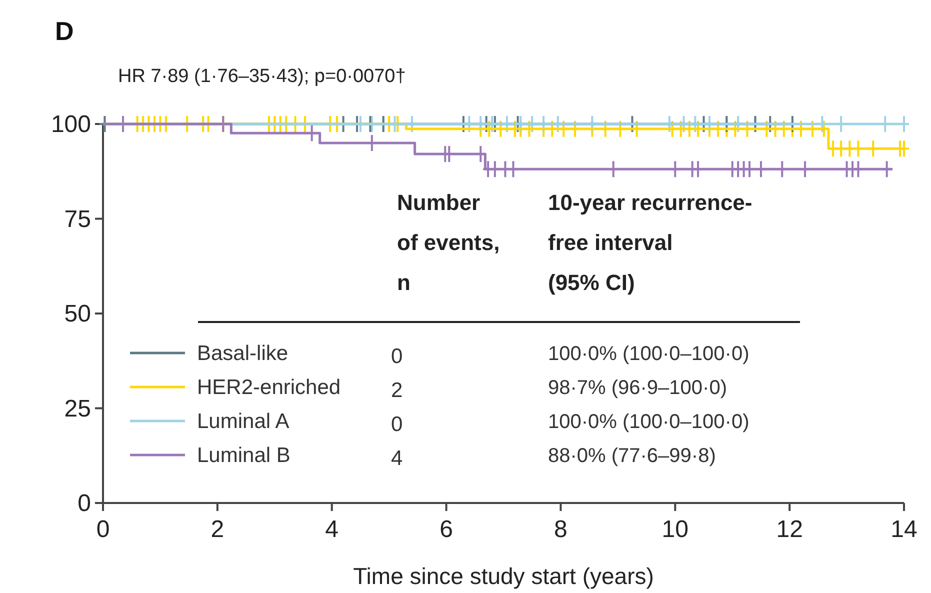 The image size is (931, 593). I want to click on legend-label: Luminal B, so click(243, 455).